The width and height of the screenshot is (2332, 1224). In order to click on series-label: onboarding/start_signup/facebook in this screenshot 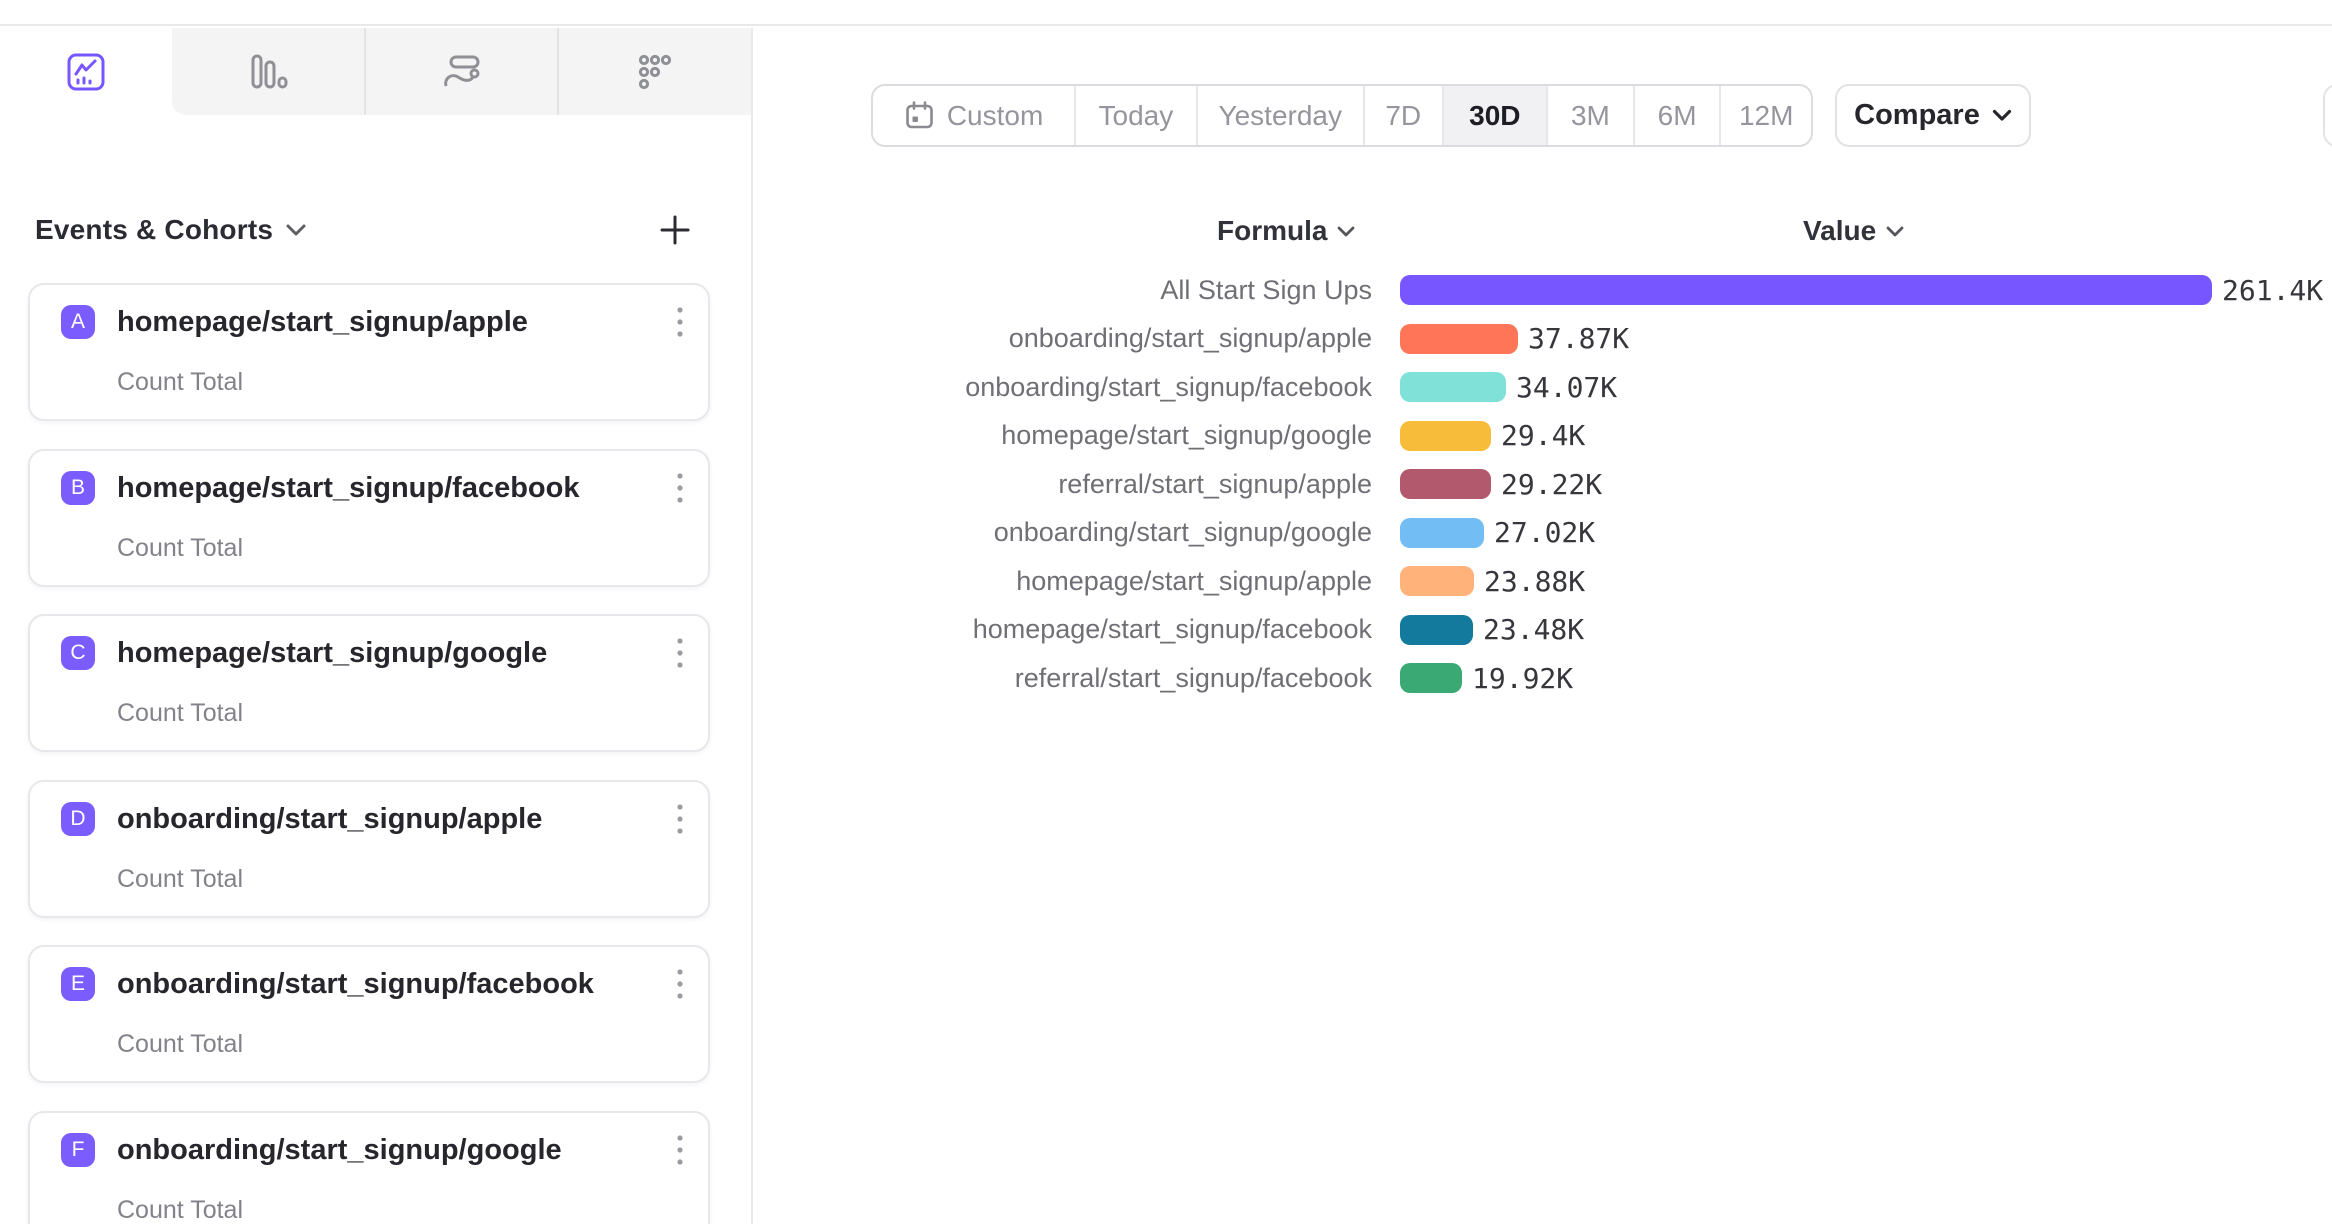, I will do `click(1168, 386)`.